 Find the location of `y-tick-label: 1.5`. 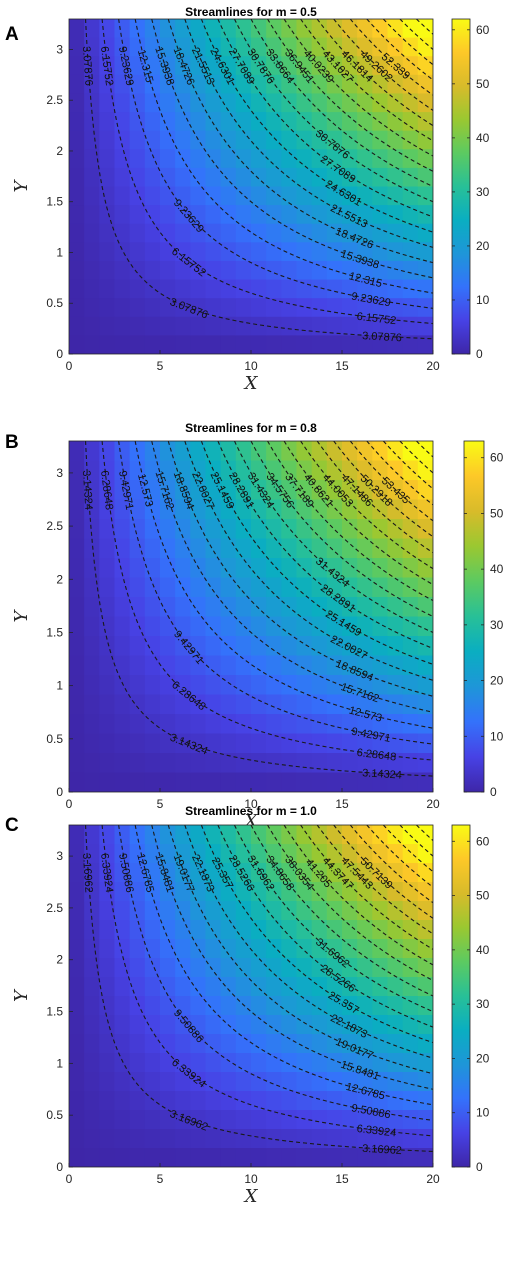

y-tick-label: 1.5 is located at coordinates (54, 202).